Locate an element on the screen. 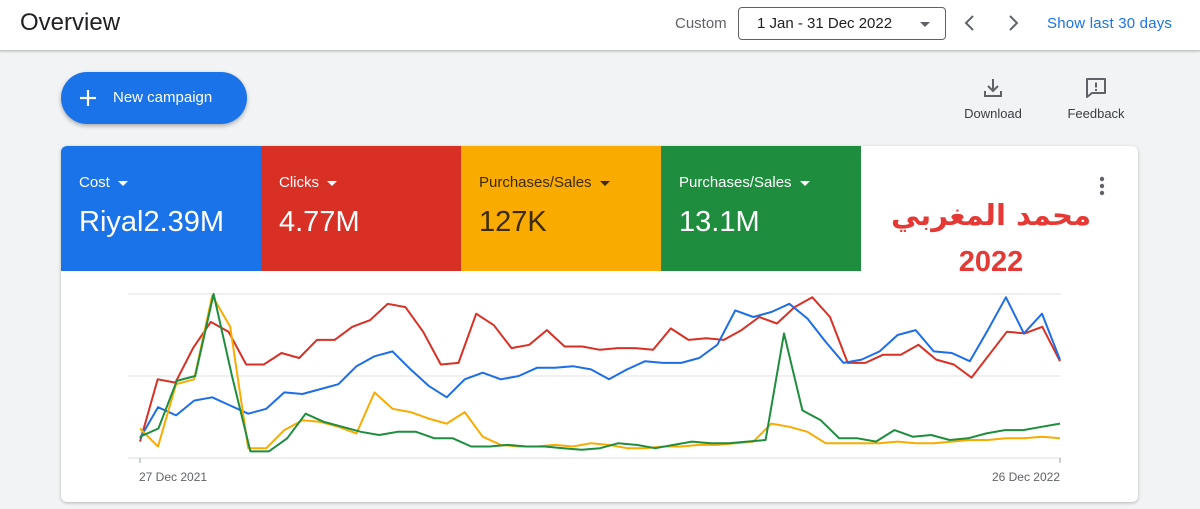 The width and height of the screenshot is (1200, 509). next-period-button is located at coordinates (1013, 23).